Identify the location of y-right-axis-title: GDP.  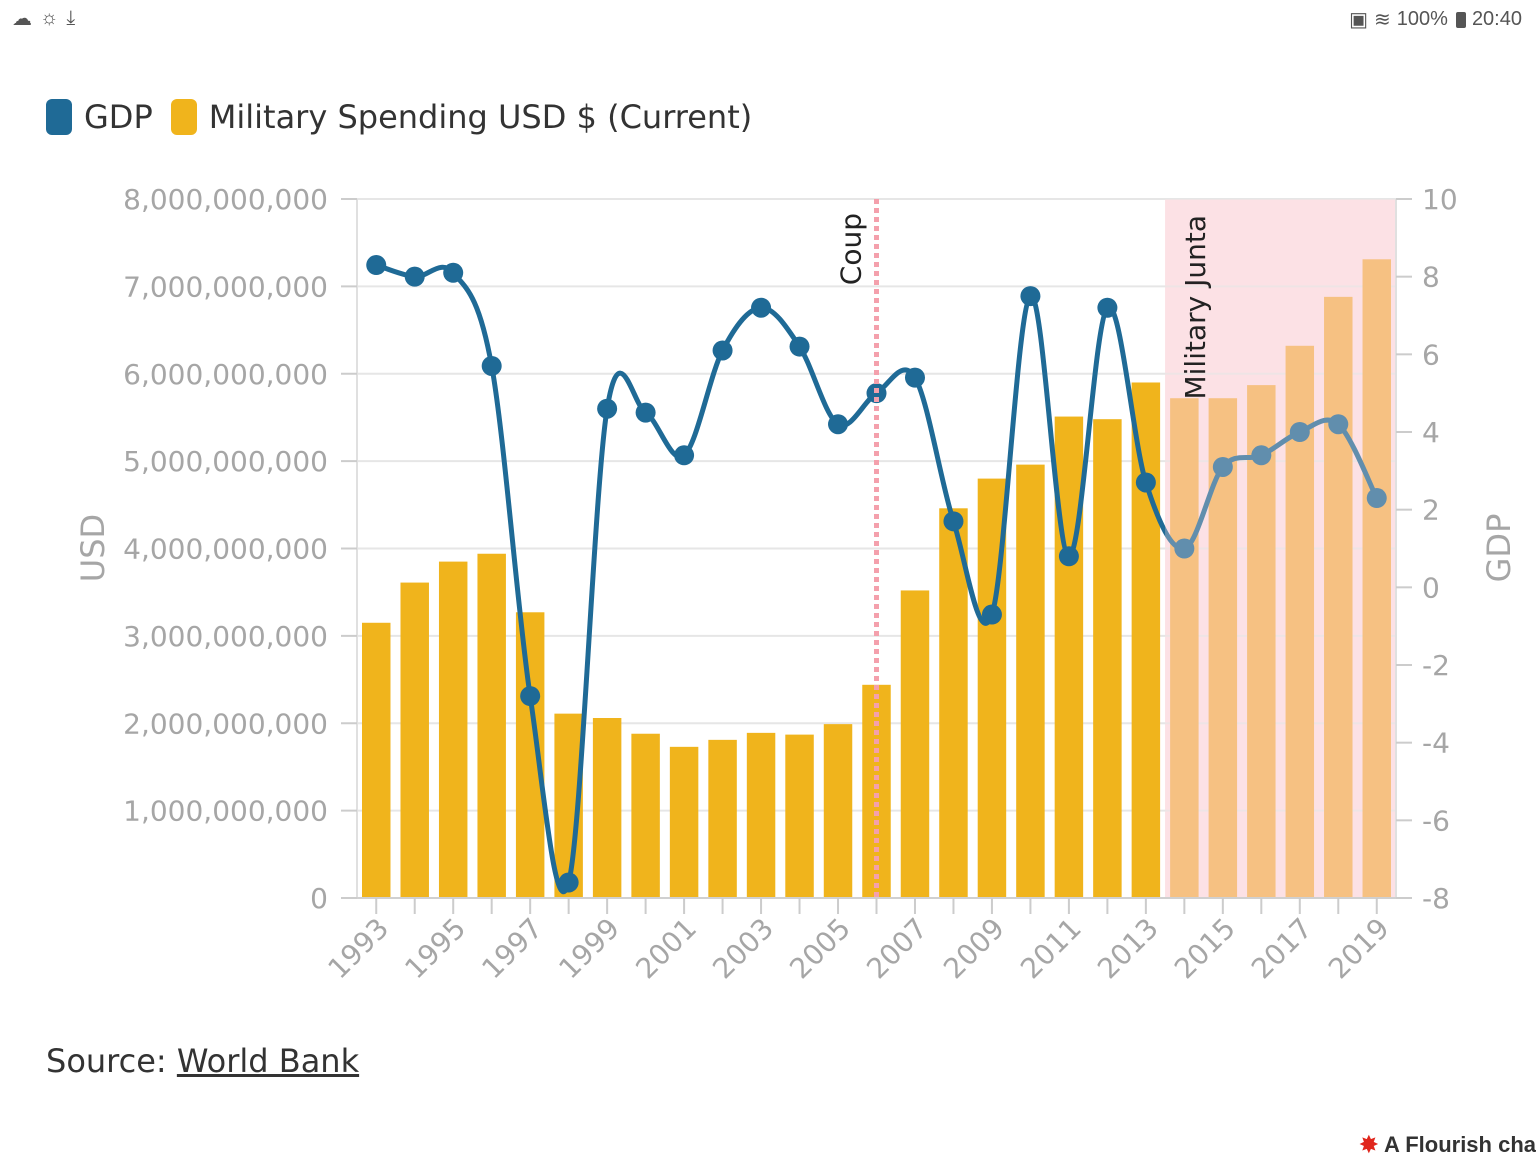
(1499, 548).